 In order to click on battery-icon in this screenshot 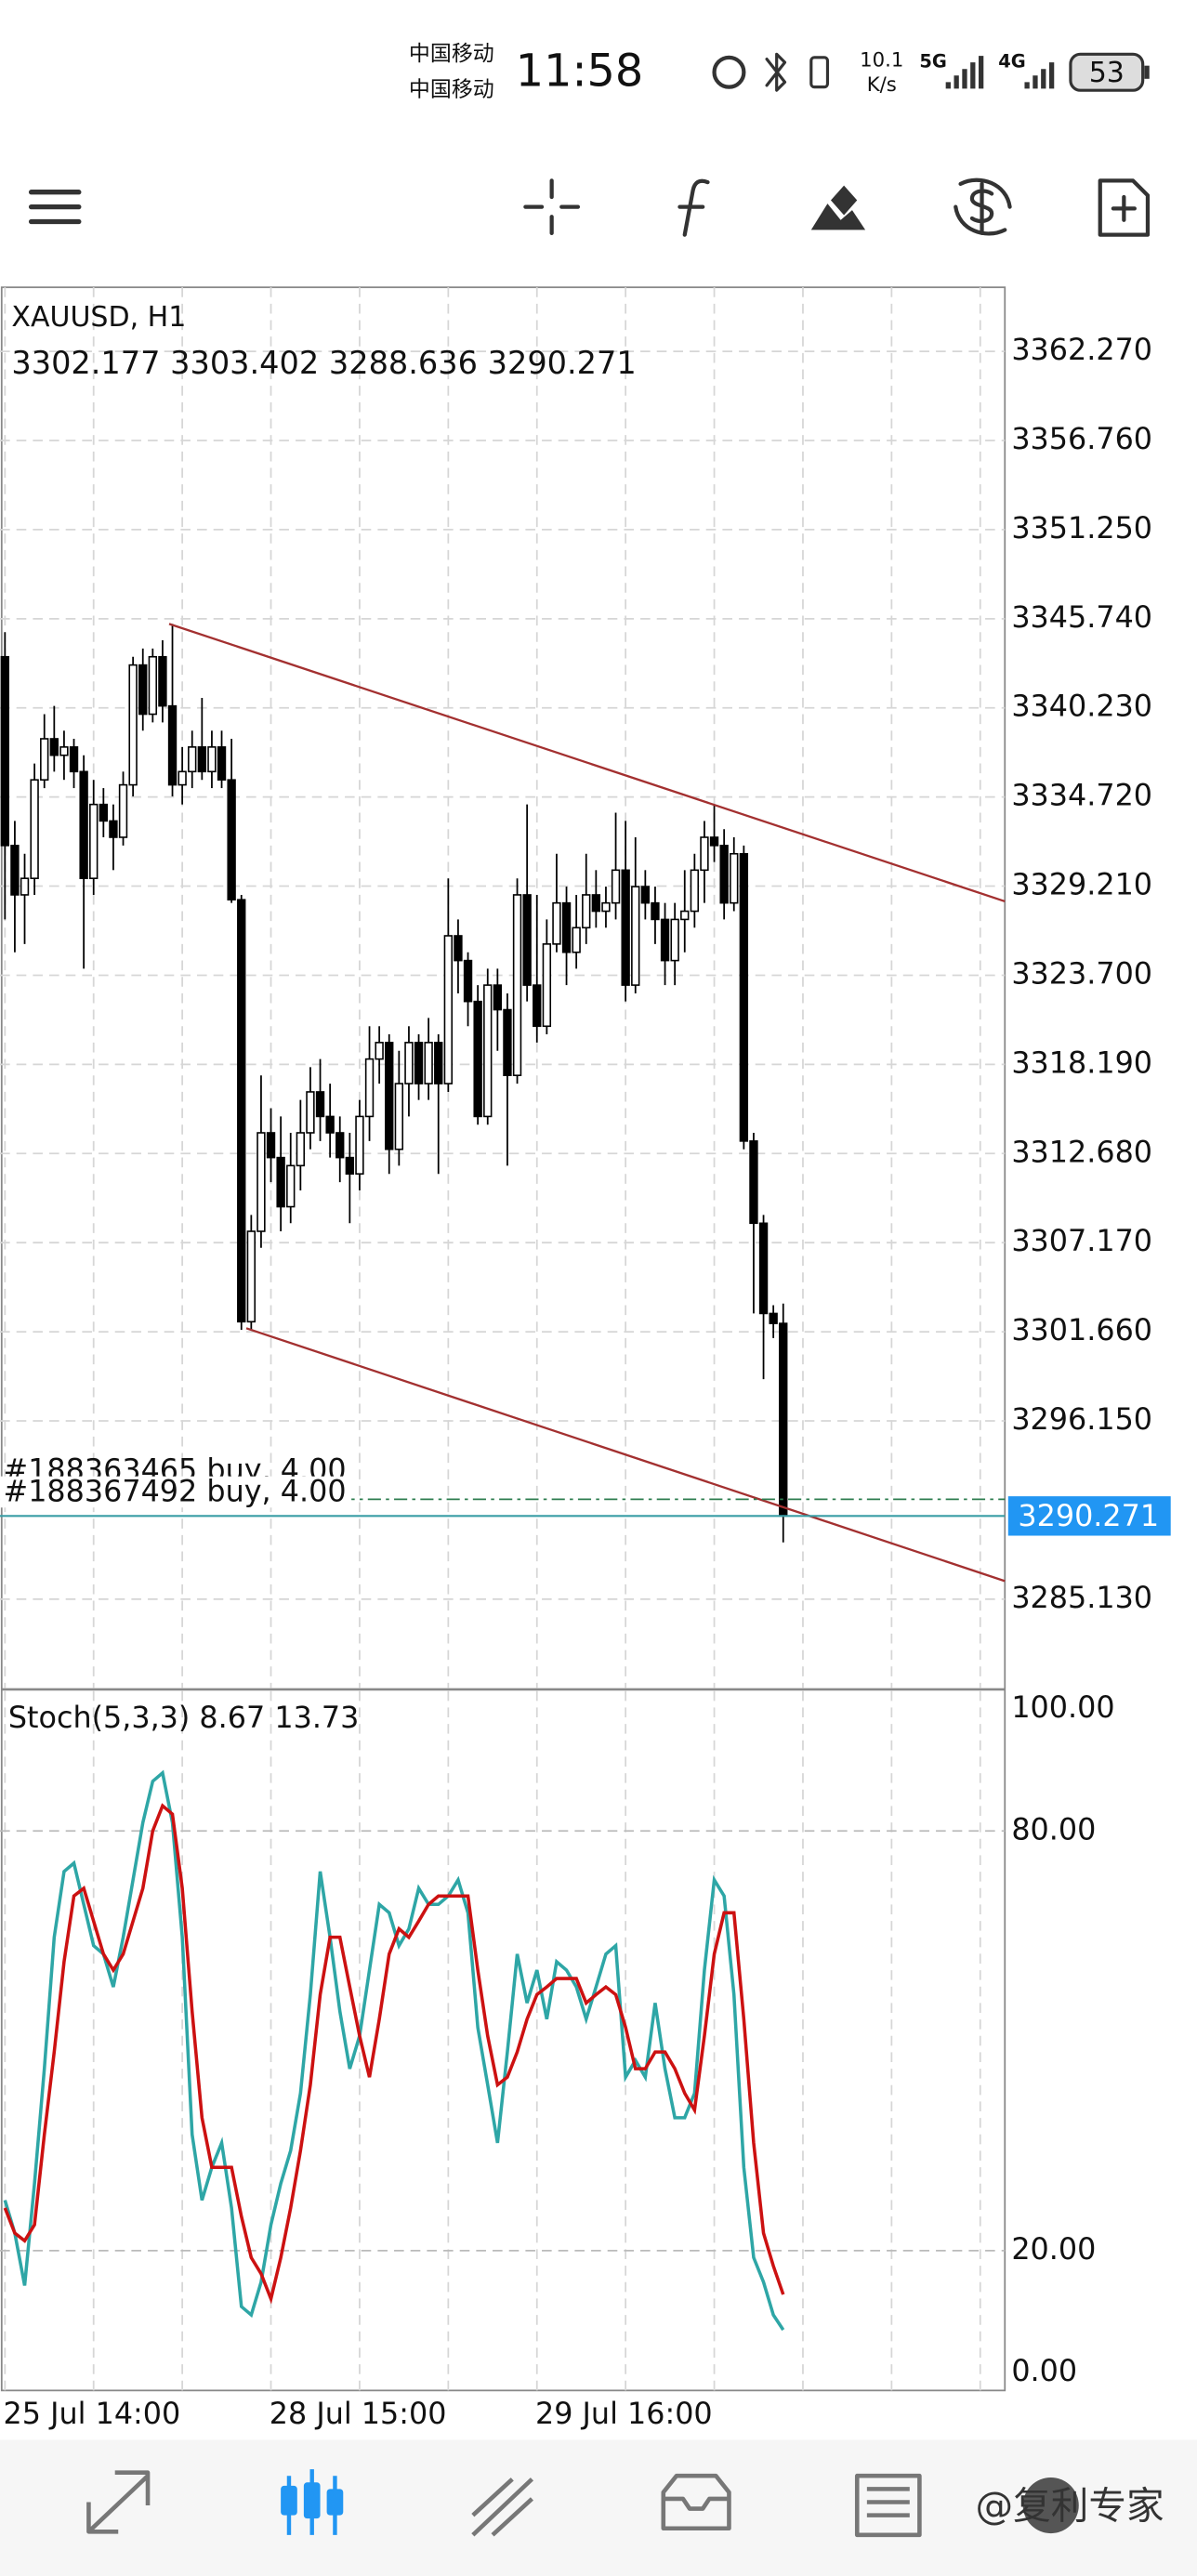, I will do `click(1107, 72)`.